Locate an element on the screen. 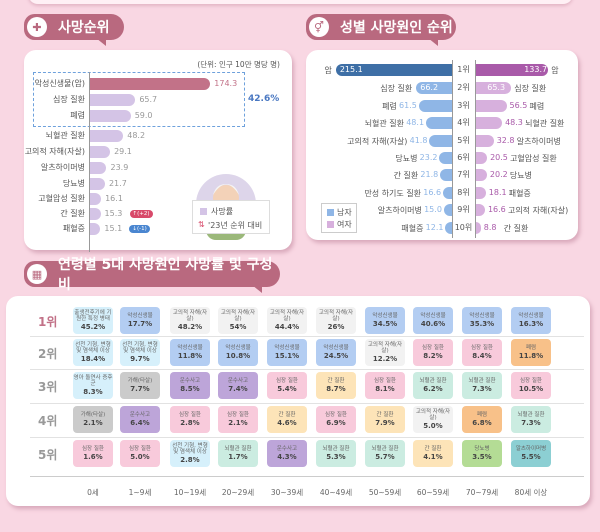 Image resolution: width=600 pixels, height=532 pixels. cause-share: 44.4% is located at coordinates (287, 326).